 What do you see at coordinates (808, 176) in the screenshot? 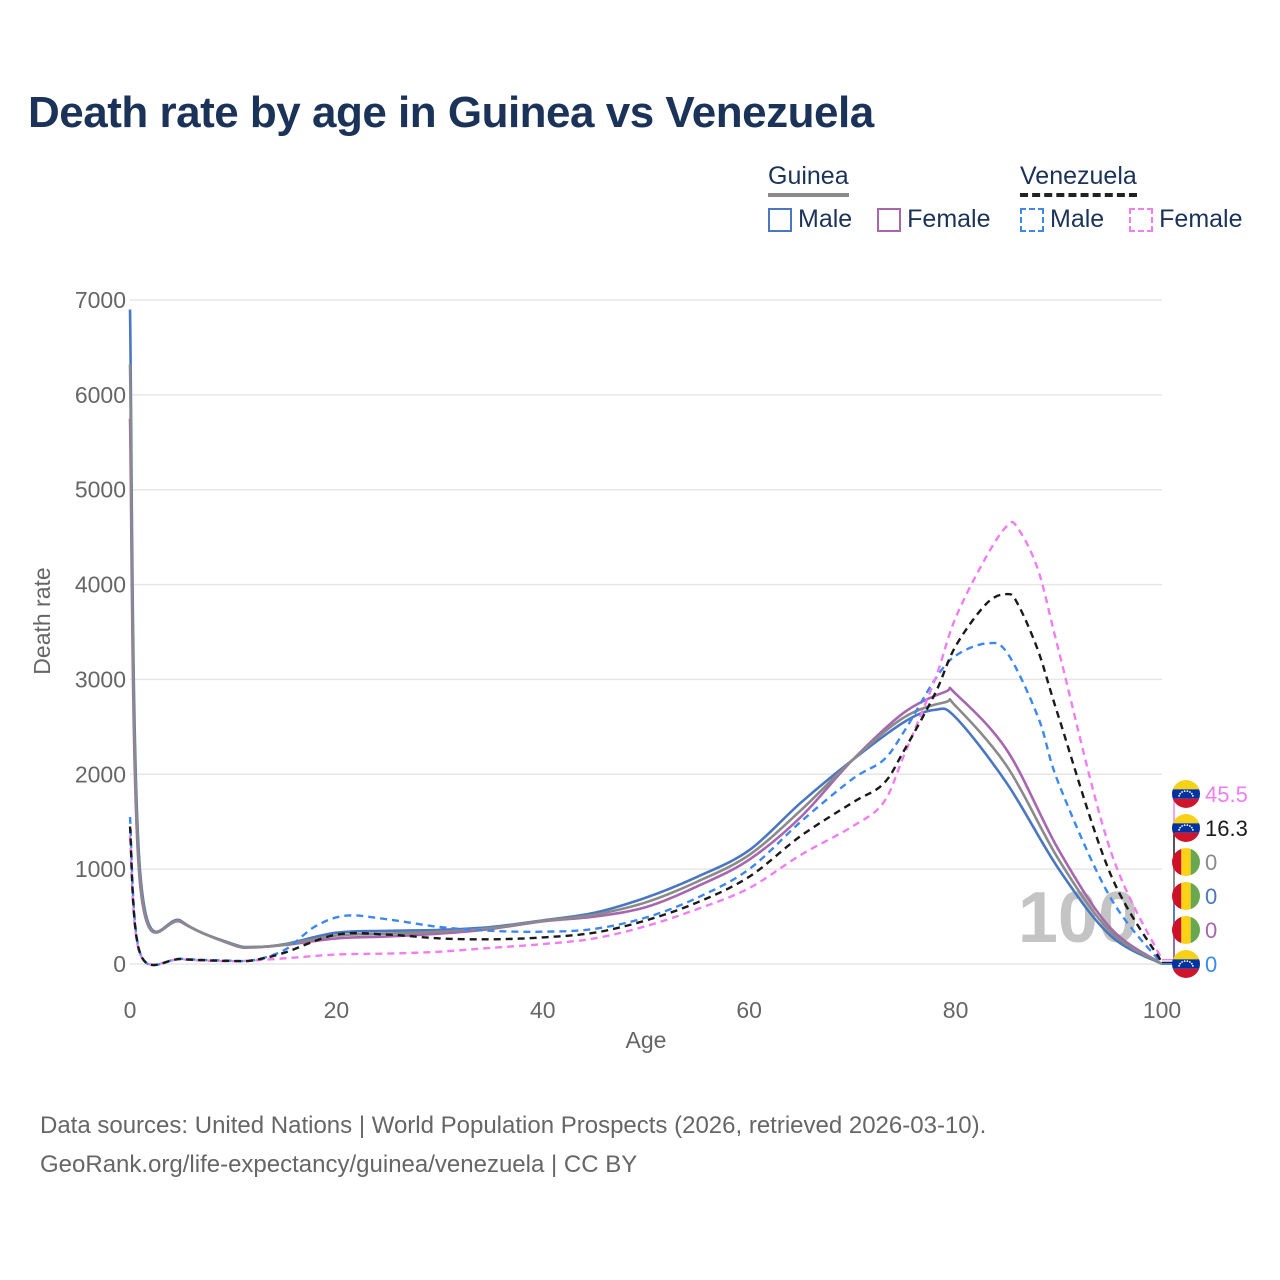
I see `legend-guinea-text: Guinea` at bounding box center [808, 176].